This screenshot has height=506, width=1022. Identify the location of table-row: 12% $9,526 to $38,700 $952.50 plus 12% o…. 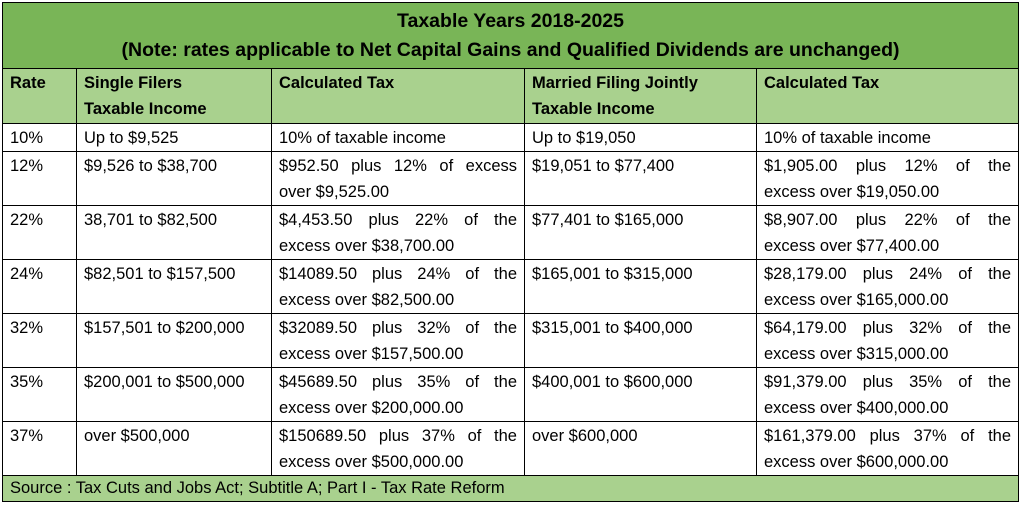
(511, 178).